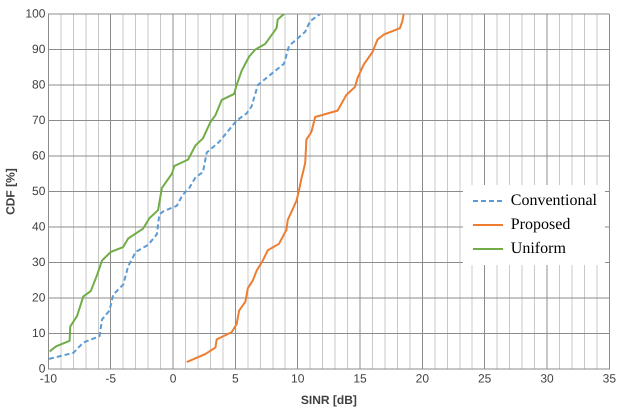 This screenshot has height=412, width=619. I want to click on legend-label: Uniform, so click(538, 249).